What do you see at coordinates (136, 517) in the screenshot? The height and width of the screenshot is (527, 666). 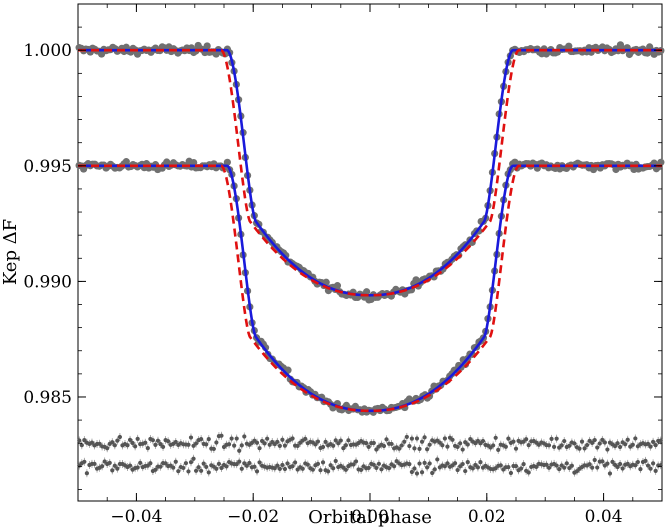 I see `x-tick-label: −0.04` at bounding box center [136, 517].